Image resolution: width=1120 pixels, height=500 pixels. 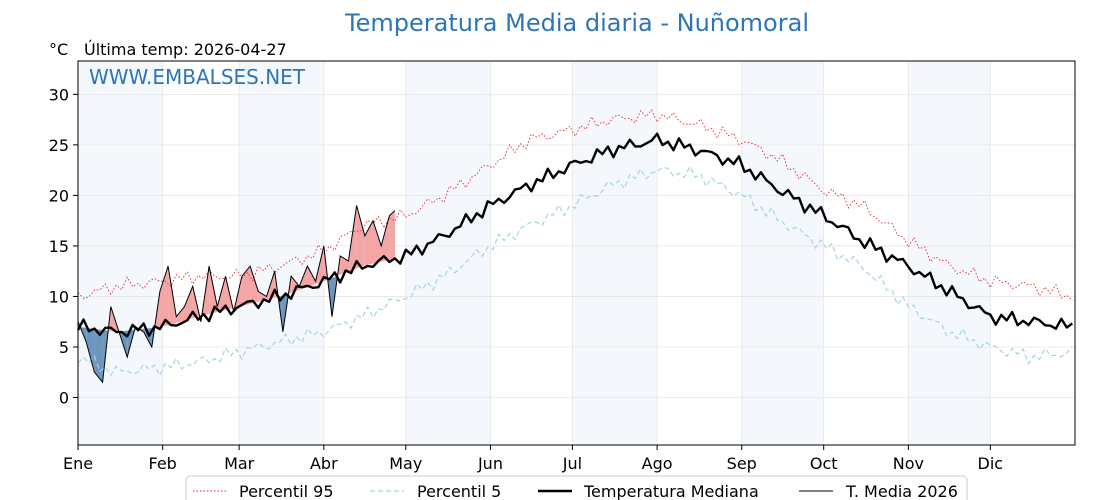 What do you see at coordinates (824, 463) in the screenshot?
I see `x-tick-label: Oct` at bounding box center [824, 463].